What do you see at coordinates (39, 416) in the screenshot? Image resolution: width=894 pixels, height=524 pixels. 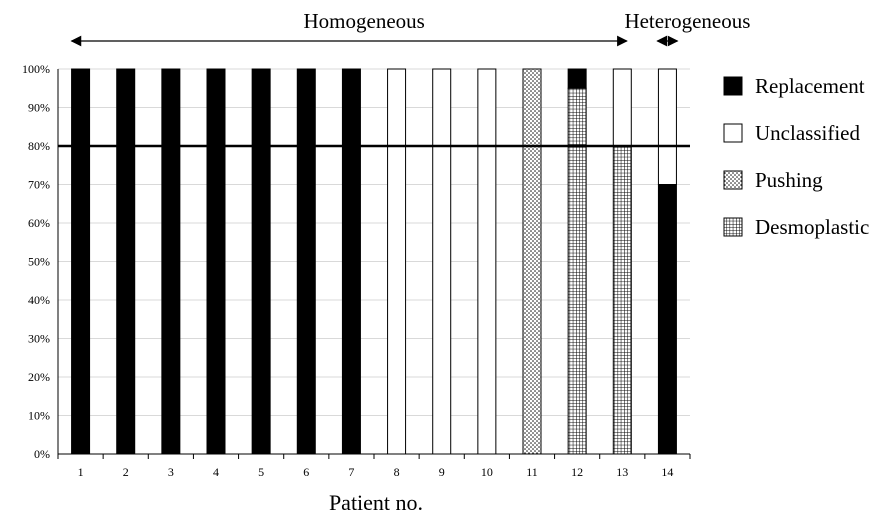 I see `y-tick-label: 10%` at bounding box center [39, 416].